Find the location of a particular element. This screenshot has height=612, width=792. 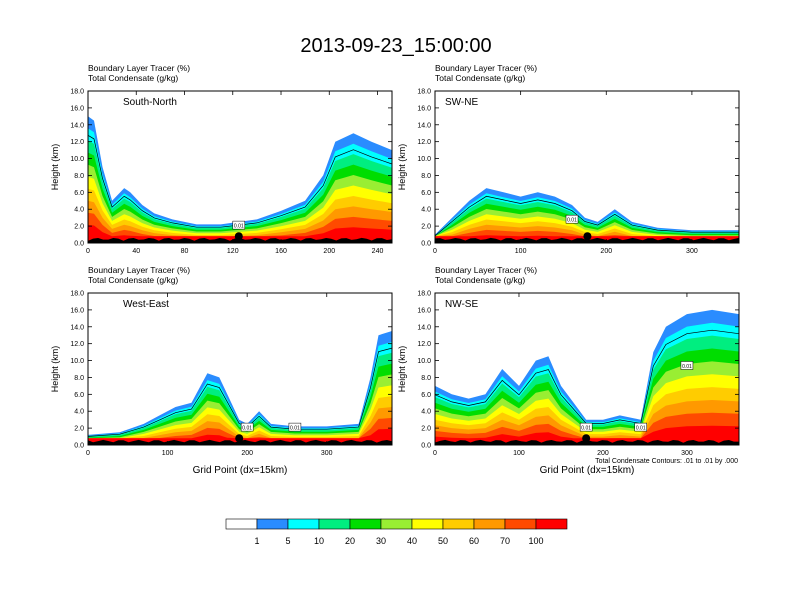

y-tick-label: 0.0 is located at coordinates (426, 244).